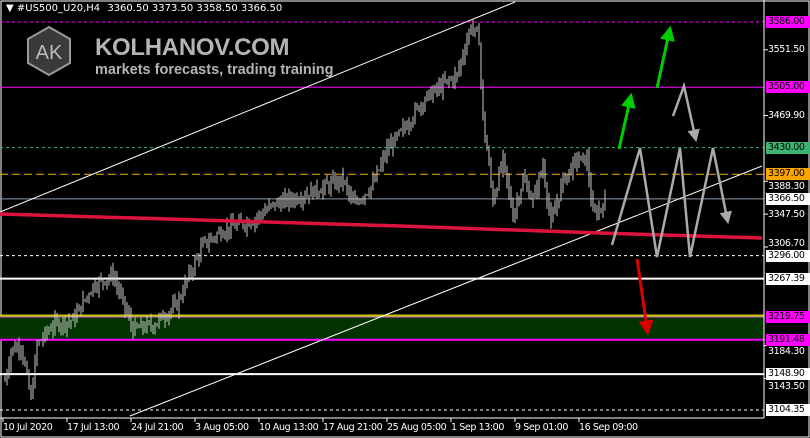 The width and height of the screenshot is (810, 438). What do you see at coordinates (157, 427) in the screenshot?
I see `x-tick-label: 24 Jul 21:00` at bounding box center [157, 427].